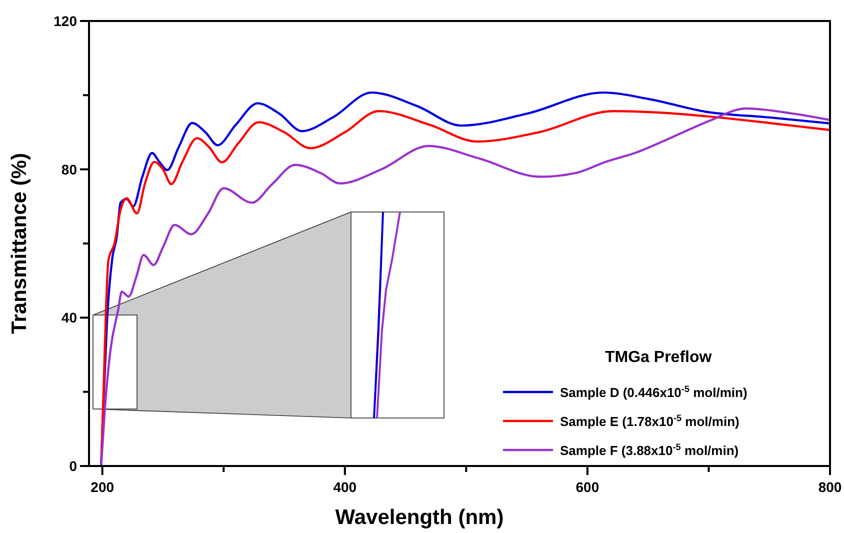 This screenshot has height=533, width=844. What do you see at coordinates (73, 466) in the screenshot?
I see `y-tick-label: 0` at bounding box center [73, 466].